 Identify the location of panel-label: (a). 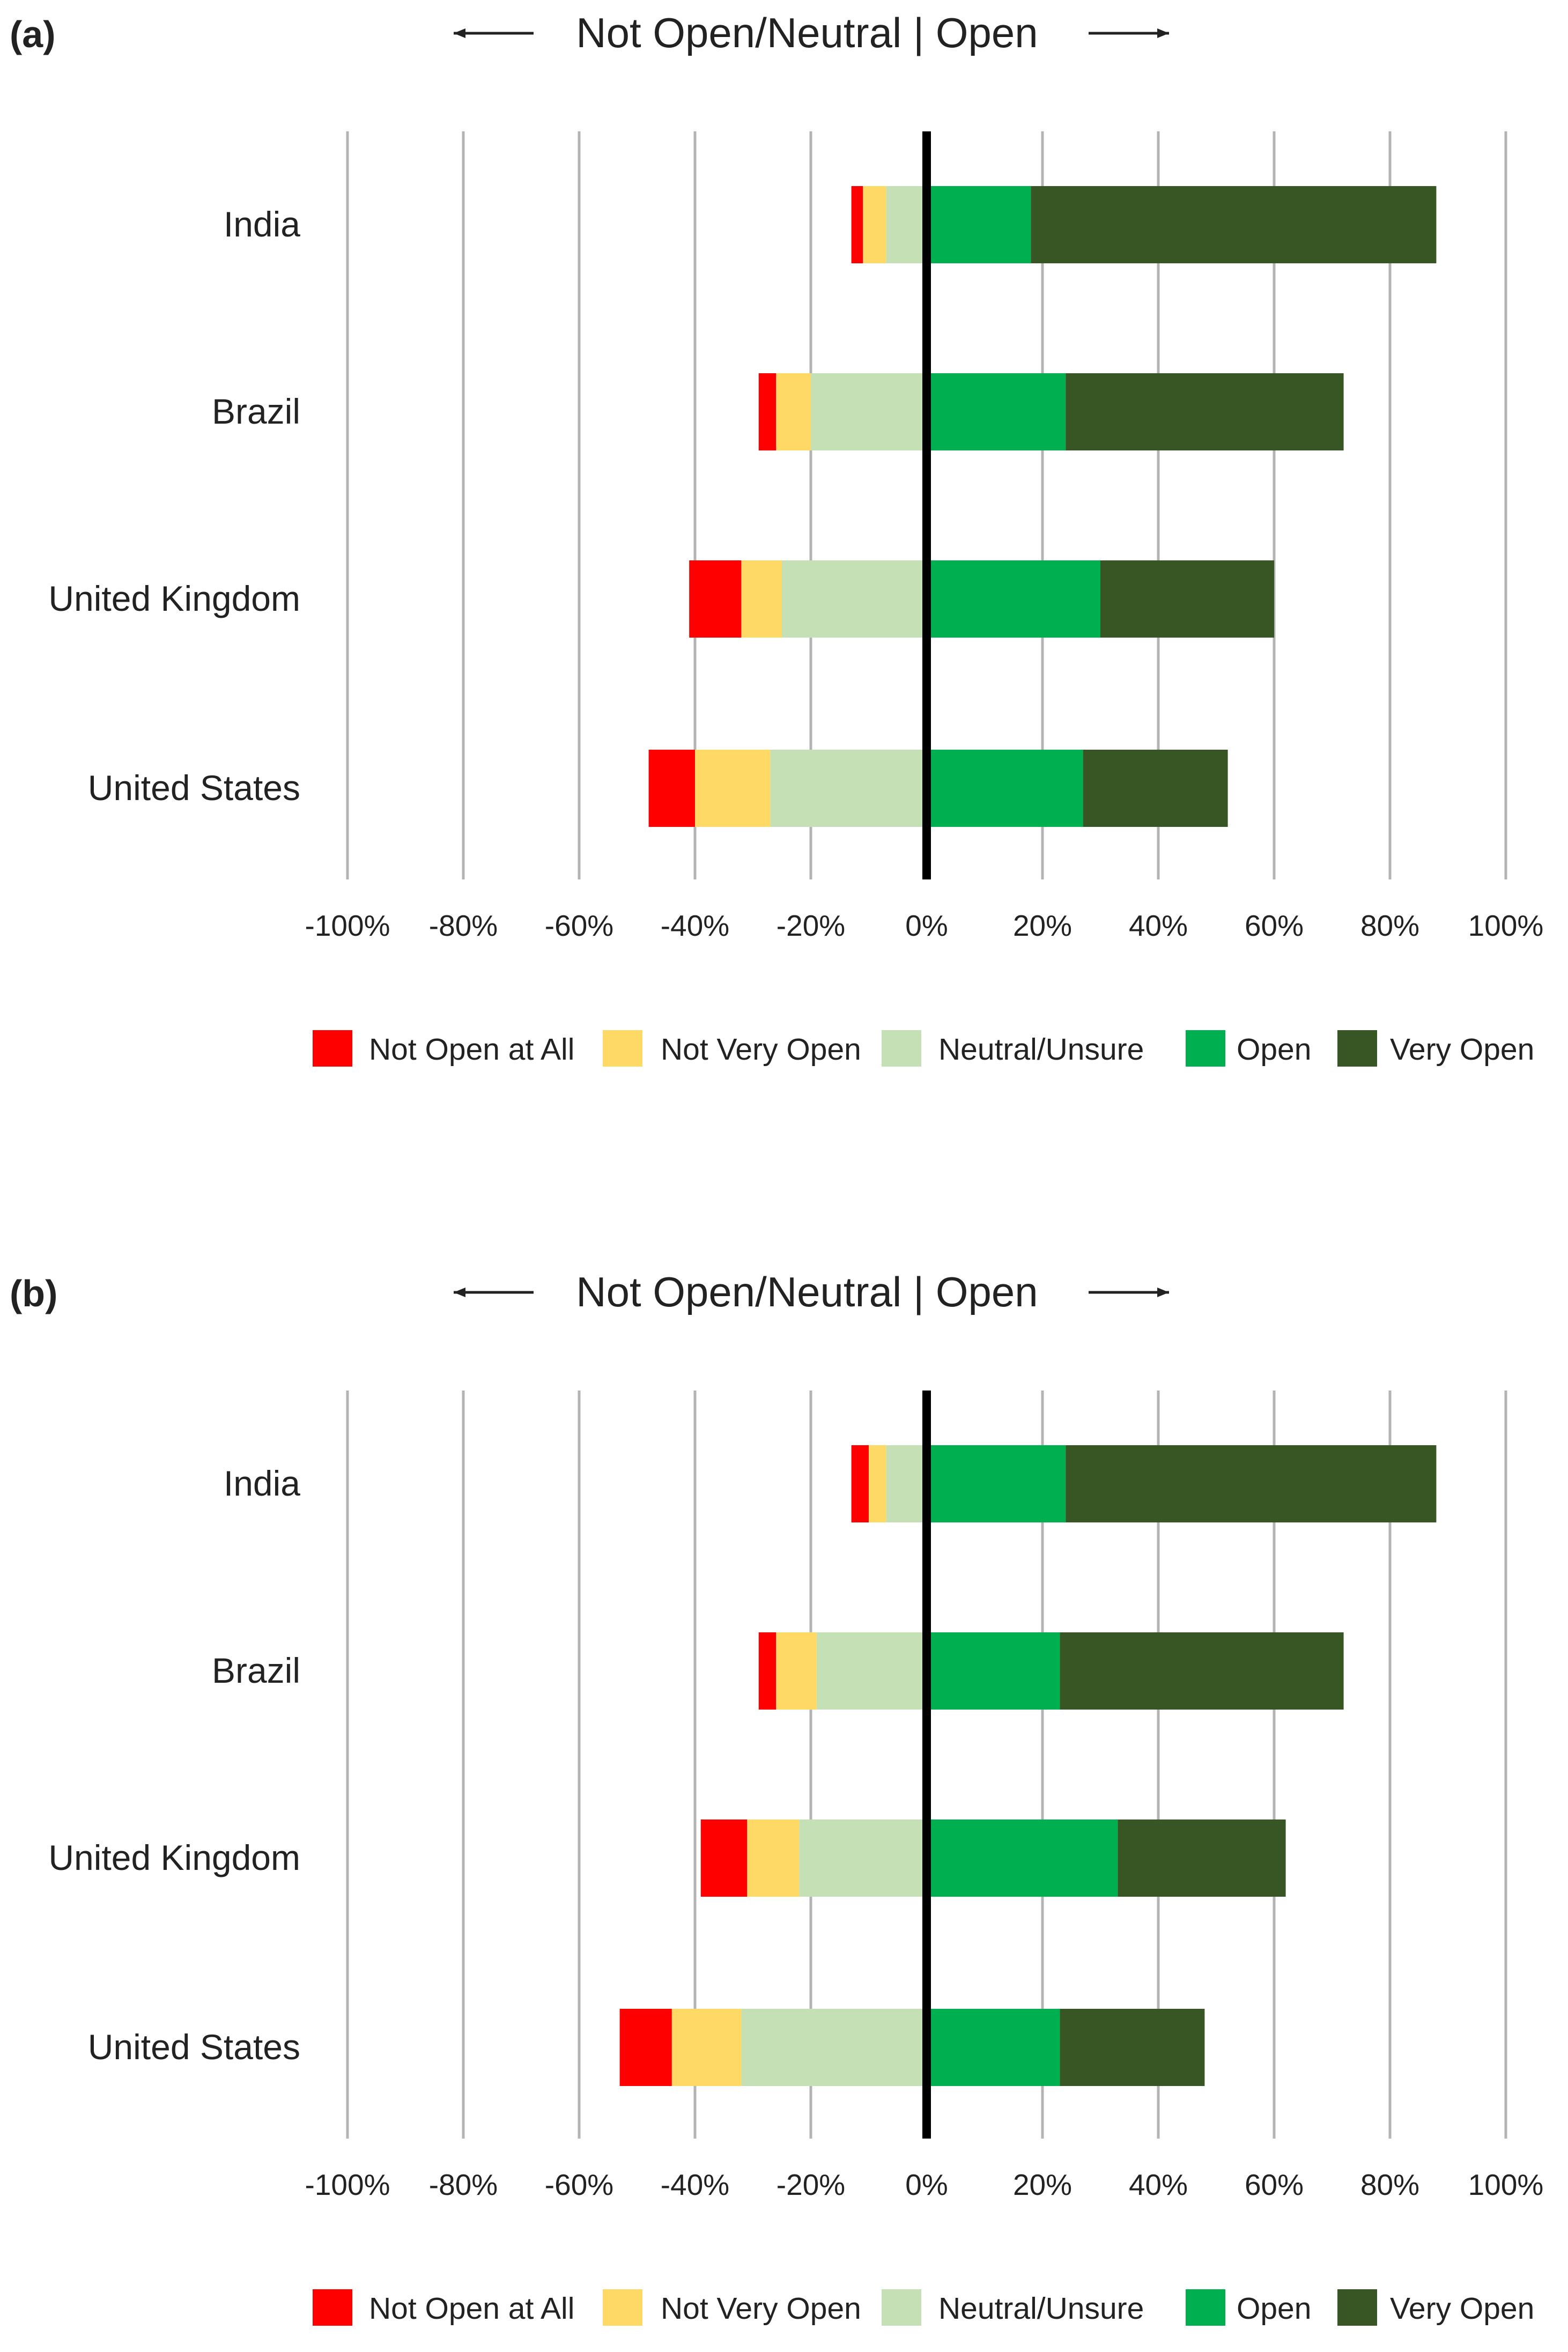
(33, 34).